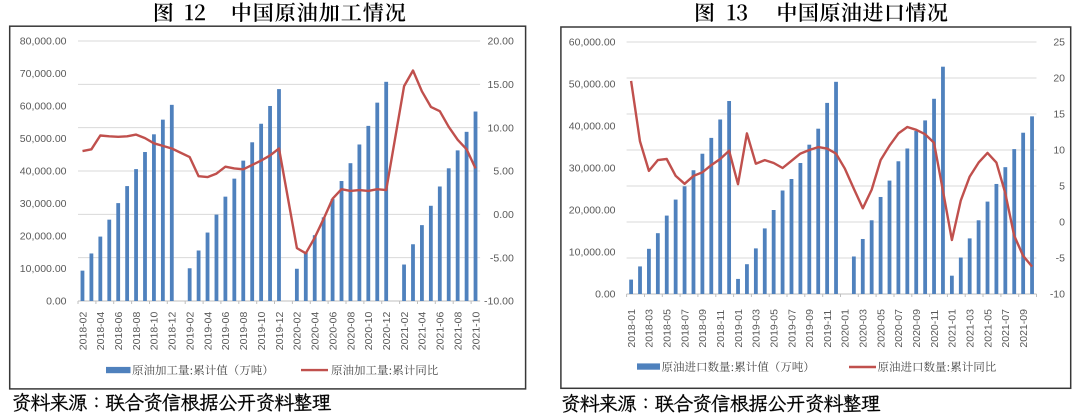 The height and width of the screenshot is (419, 1080). What do you see at coordinates (280, 331) in the screenshot?
I see `svg-text: 2019-12` at bounding box center [280, 331].